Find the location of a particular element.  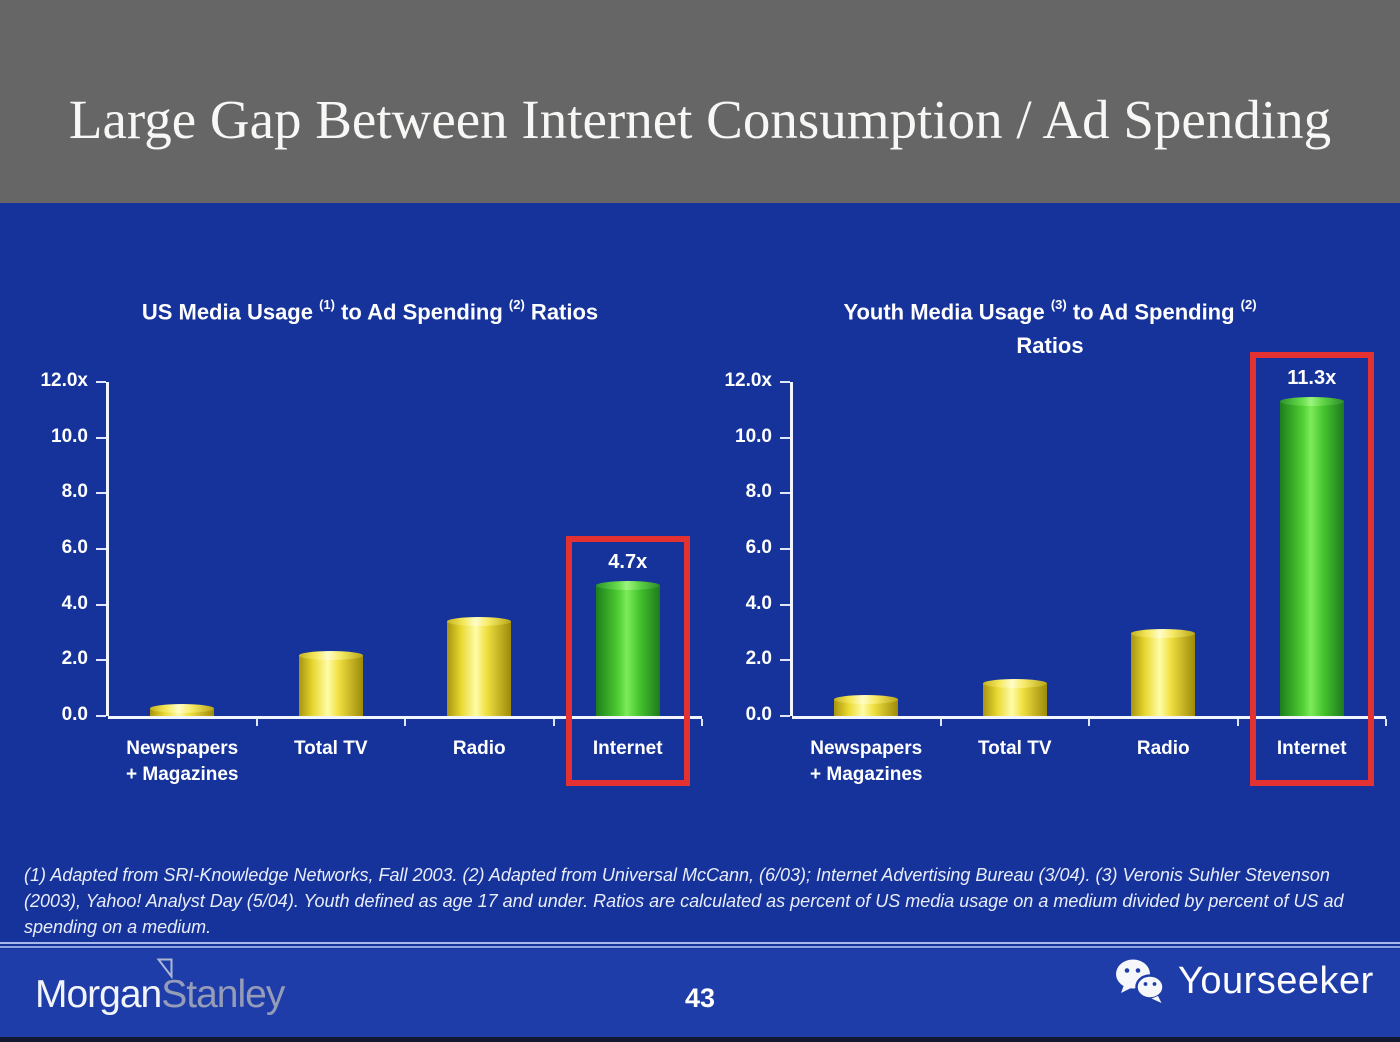

bottom-edge is located at coordinates (700, 1039).